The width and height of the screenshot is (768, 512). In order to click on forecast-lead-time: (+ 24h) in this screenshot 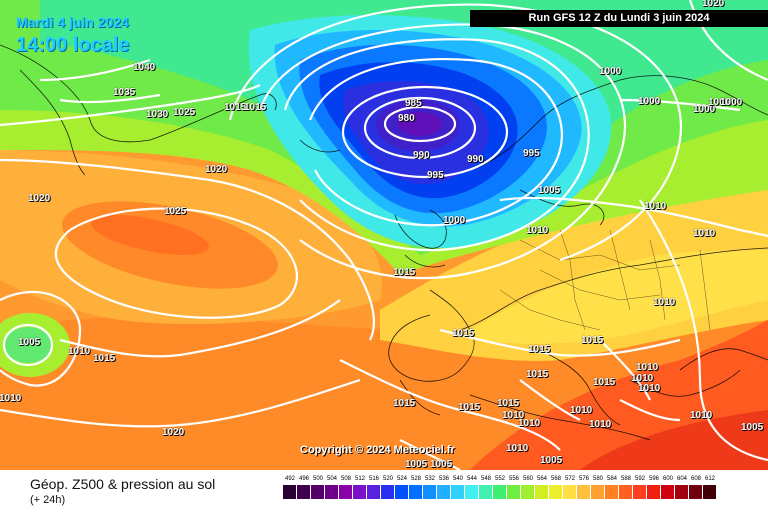, I will do `click(48, 500)`.